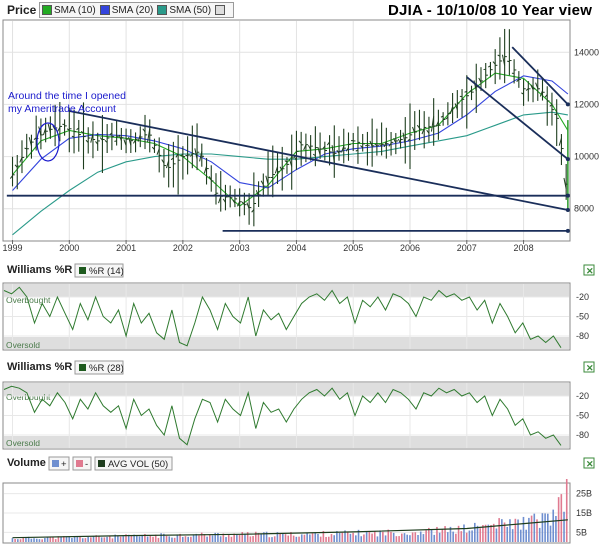  I want to click on legend-sma50: SMA (50), so click(184, 10).